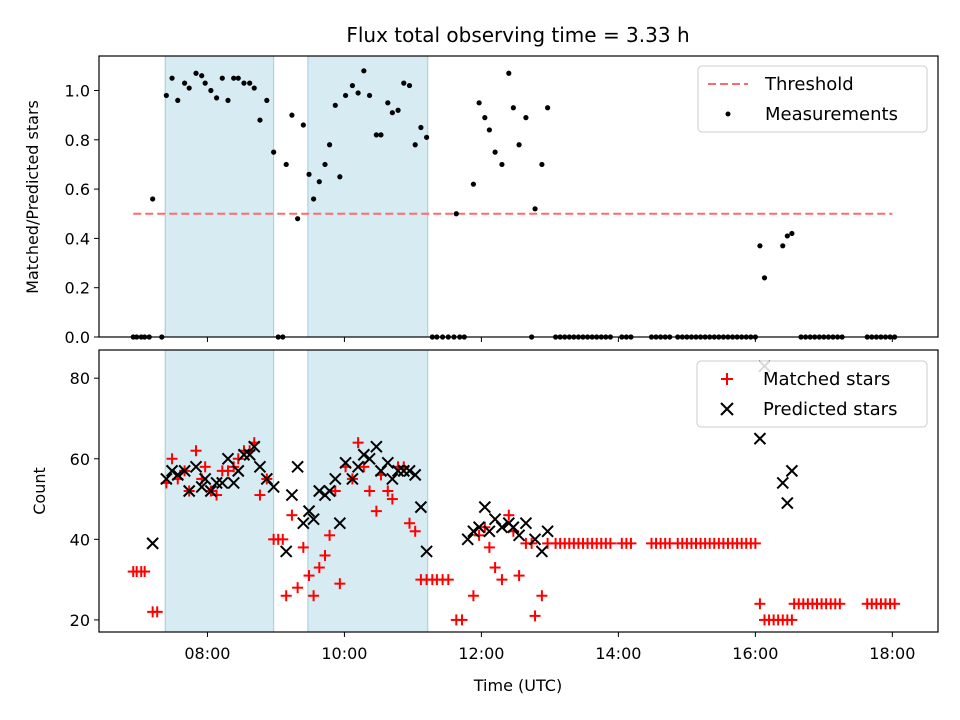 This screenshot has height=720, width=960. What do you see at coordinates (812, 99) in the screenshot?
I see `top-legend: Threshold Measurements` at bounding box center [812, 99].